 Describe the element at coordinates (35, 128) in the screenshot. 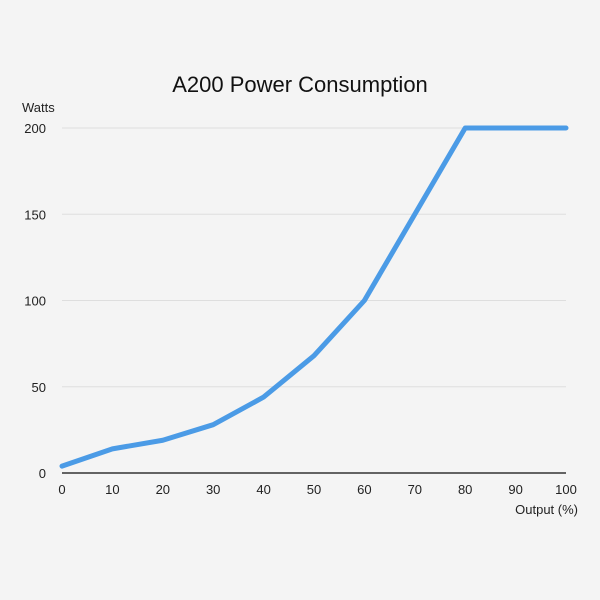

I see `y-tick-label: 200` at that location.